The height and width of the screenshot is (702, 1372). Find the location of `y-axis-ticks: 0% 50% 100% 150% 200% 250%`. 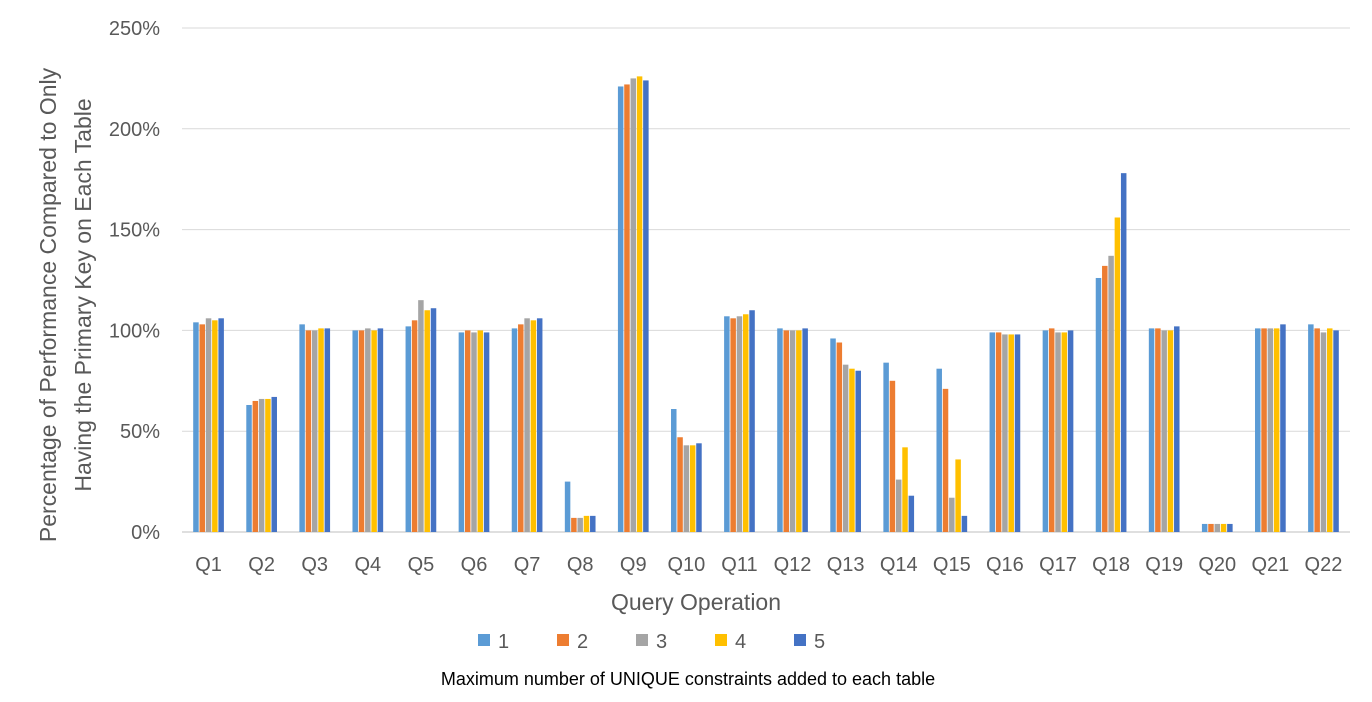

y-axis-ticks: 0% 50% 100% 150% 200% 250% is located at coordinates (134, 281).